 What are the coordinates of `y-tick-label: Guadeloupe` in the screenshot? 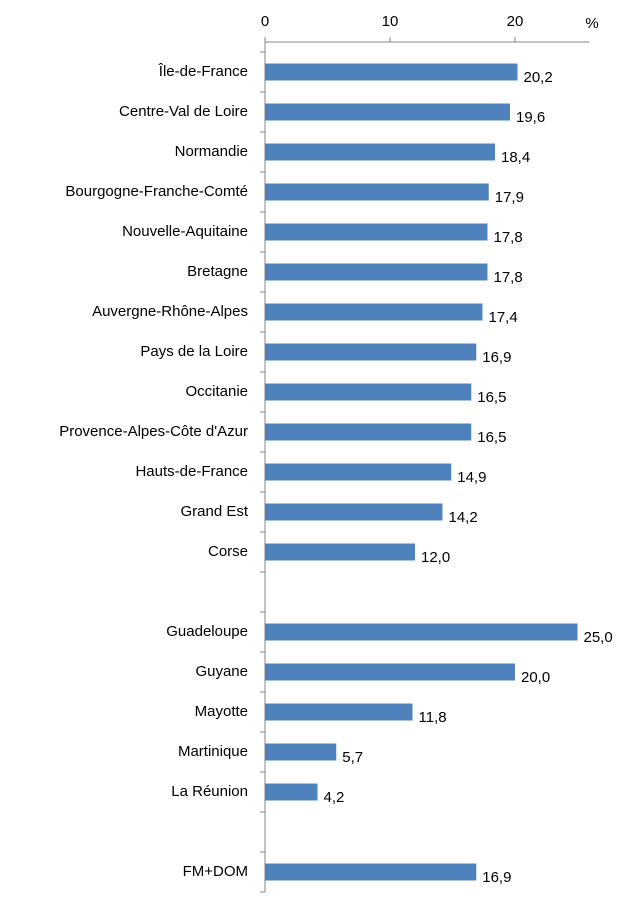 It's located at (207, 631).